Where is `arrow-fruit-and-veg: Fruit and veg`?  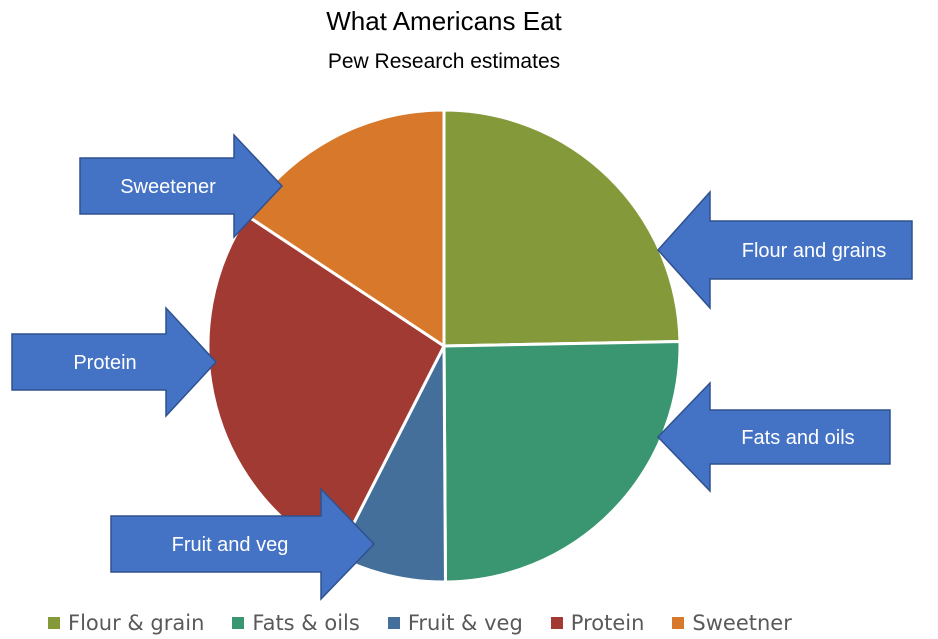
arrow-fruit-and-veg: Fruit and veg is located at coordinates (243, 544).